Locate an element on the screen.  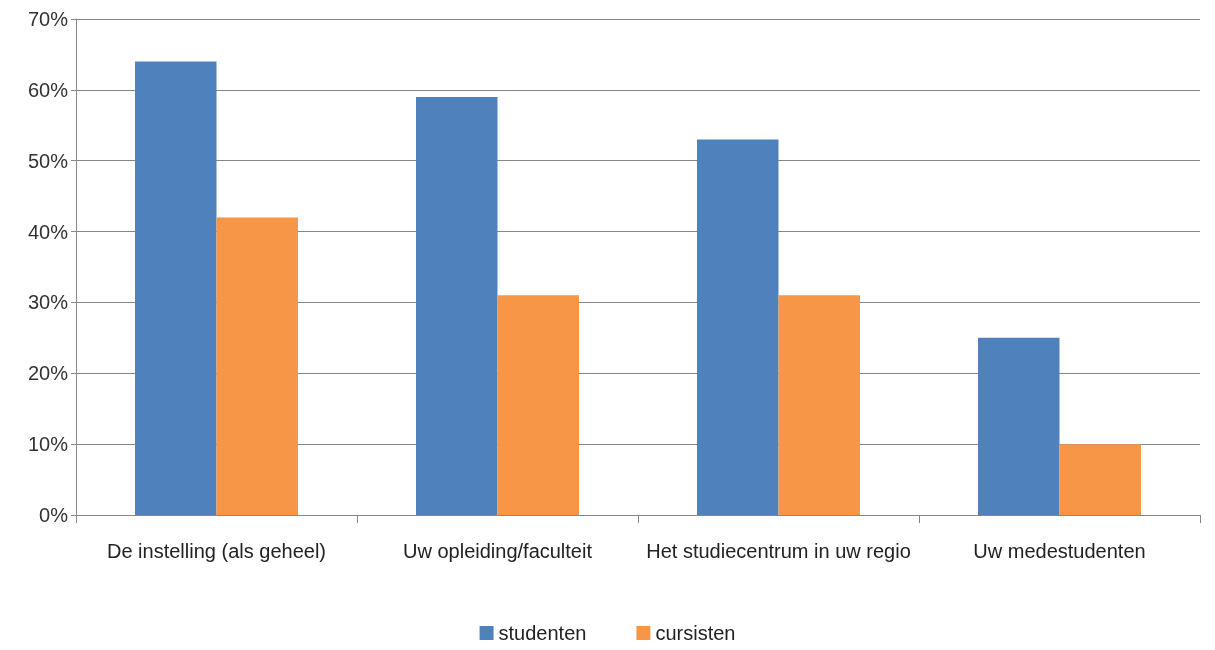
x-tick-label: Het studiecentrum in uw regio is located at coordinates (778, 551).